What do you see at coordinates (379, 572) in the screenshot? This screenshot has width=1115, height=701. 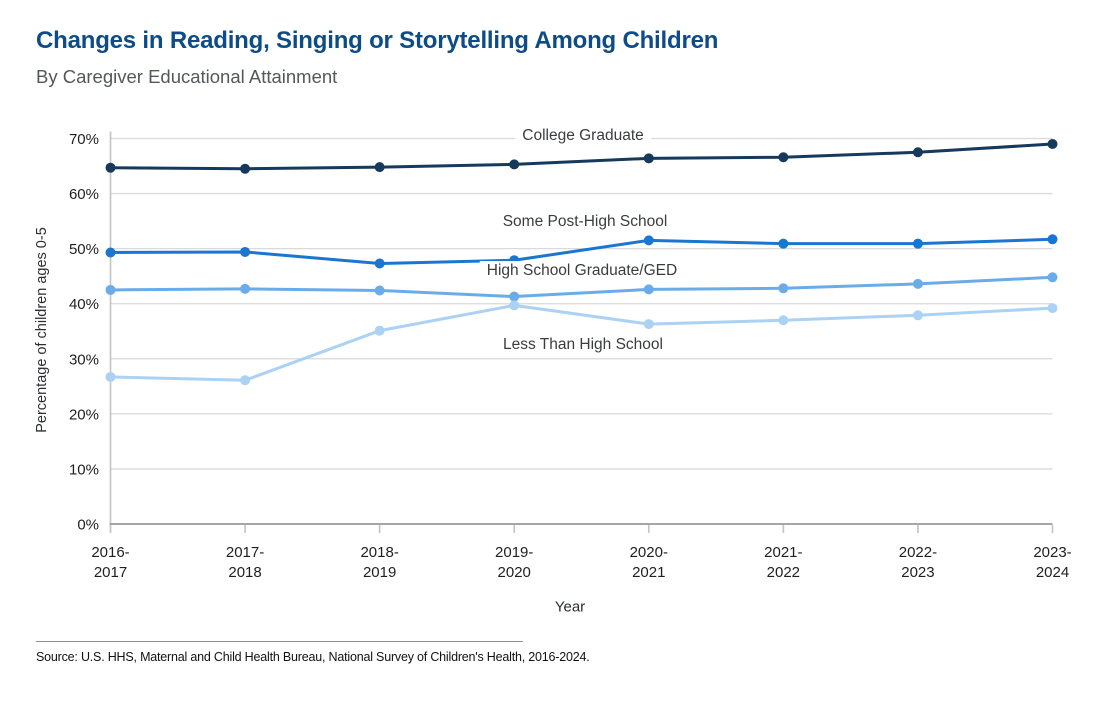 I see `x-tick-label-line2: 2019` at bounding box center [379, 572].